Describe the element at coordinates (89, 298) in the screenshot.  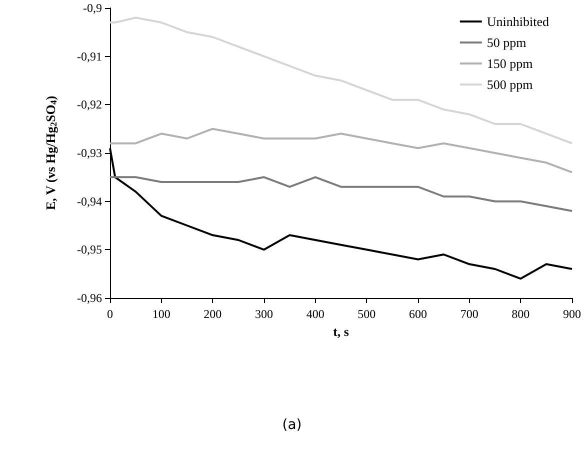
I see `y-tick-label: -0,96` at that location.